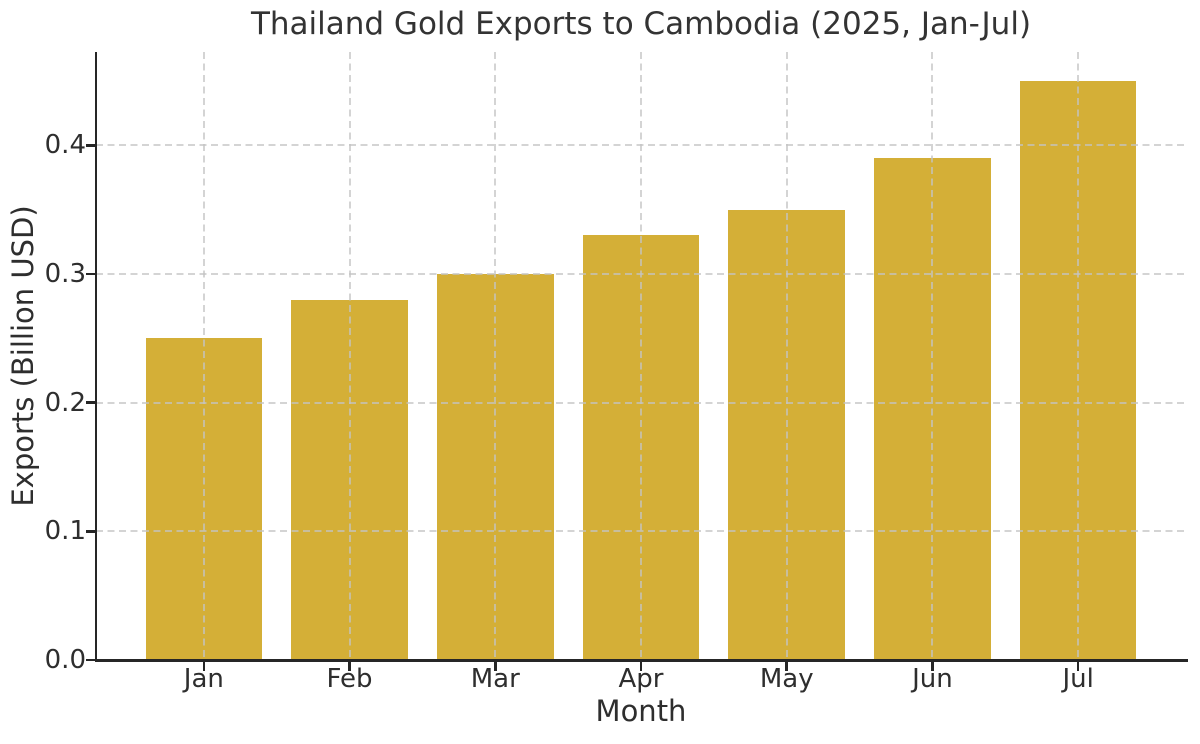 Image resolution: width=1200 pixels, height=744 pixels. What do you see at coordinates (786, 679) in the screenshot?
I see `x-tick-label: May` at bounding box center [786, 679].